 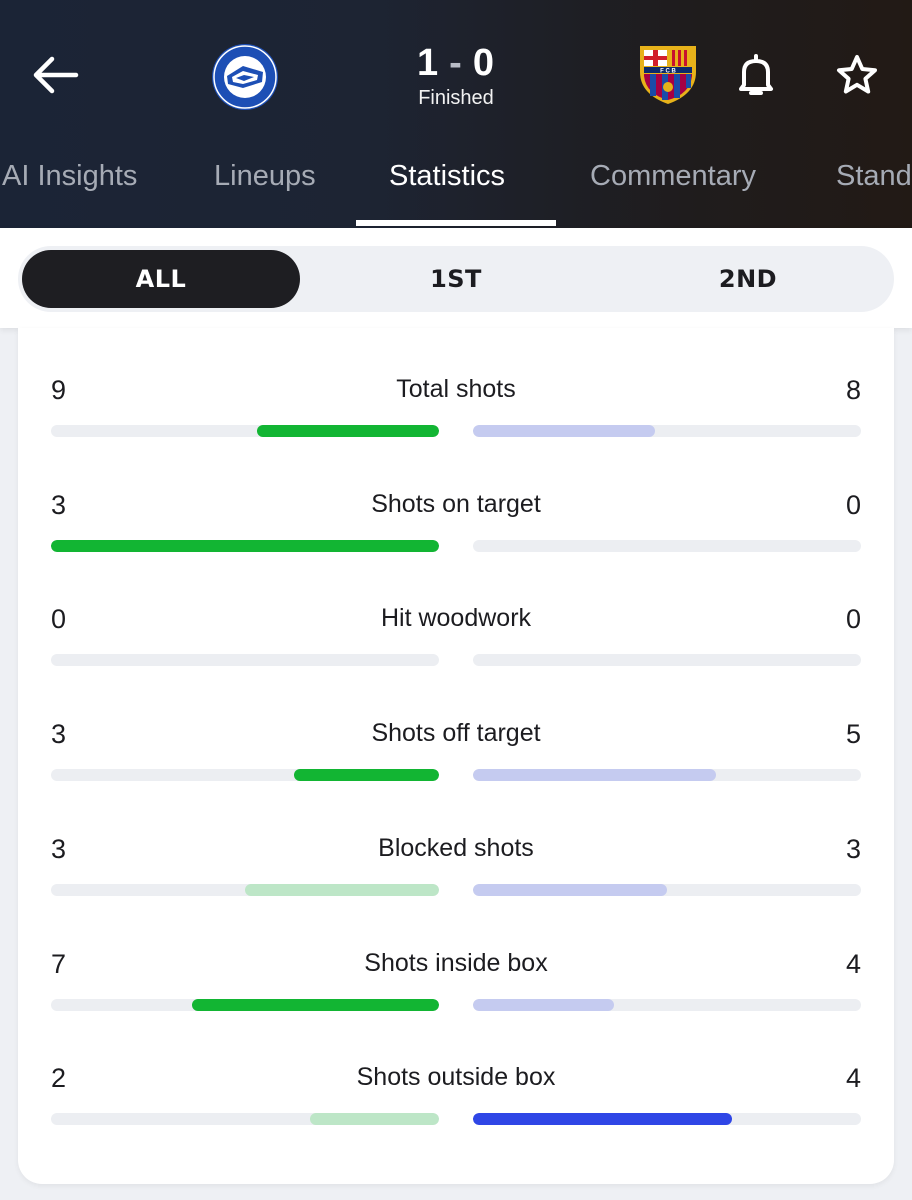 What do you see at coordinates (673, 176) in the screenshot?
I see `tab-commentary: Commentary` at bounding box center [673, 176].